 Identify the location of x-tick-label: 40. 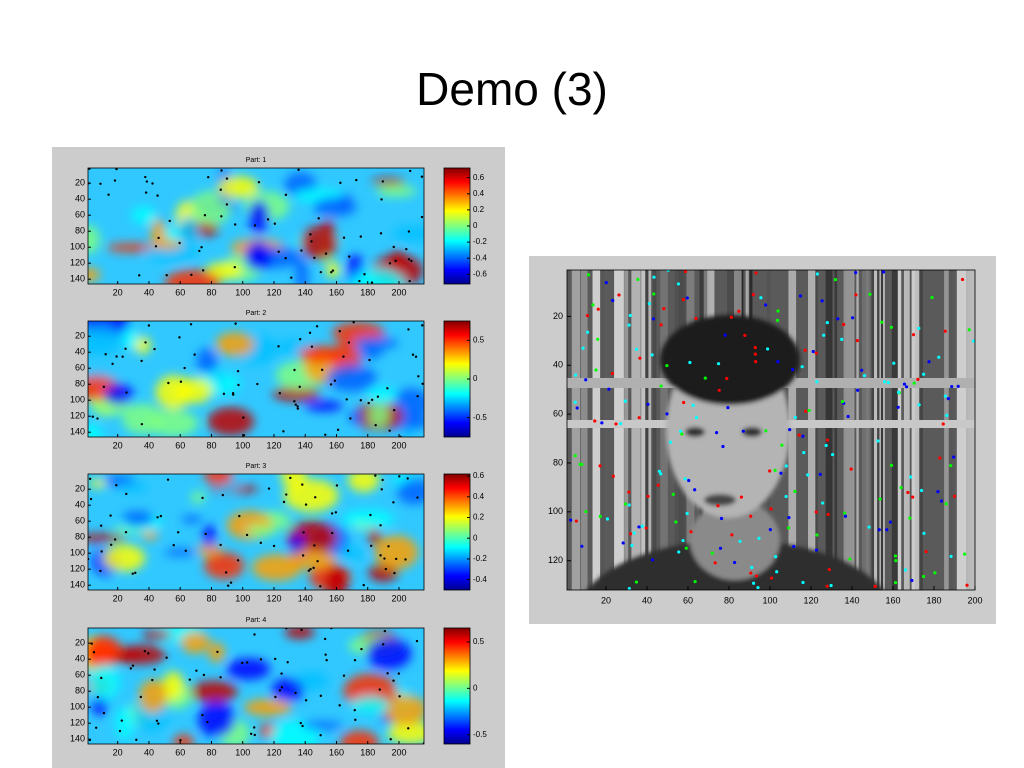
(647, 600).